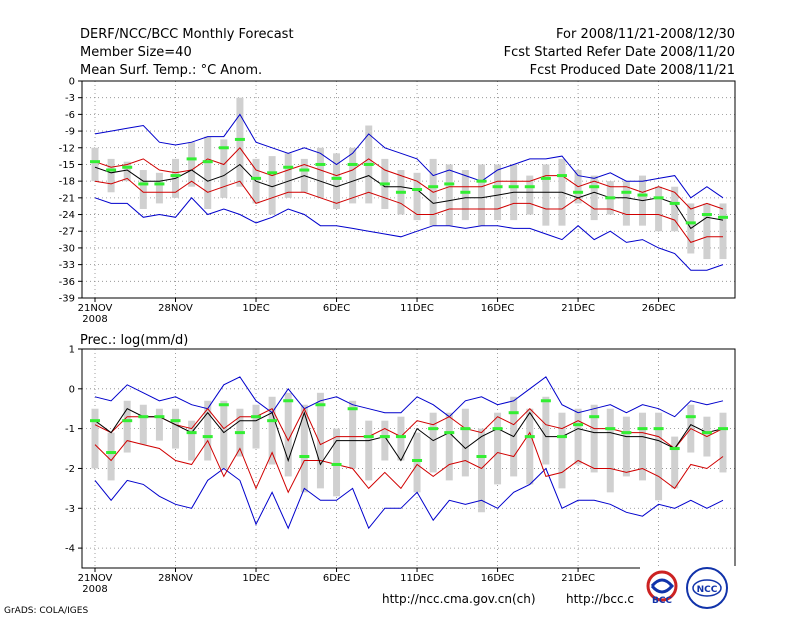 This screenshot has height=618, width=800. I want to click on ensemble-mean-line, so click(409, 437).